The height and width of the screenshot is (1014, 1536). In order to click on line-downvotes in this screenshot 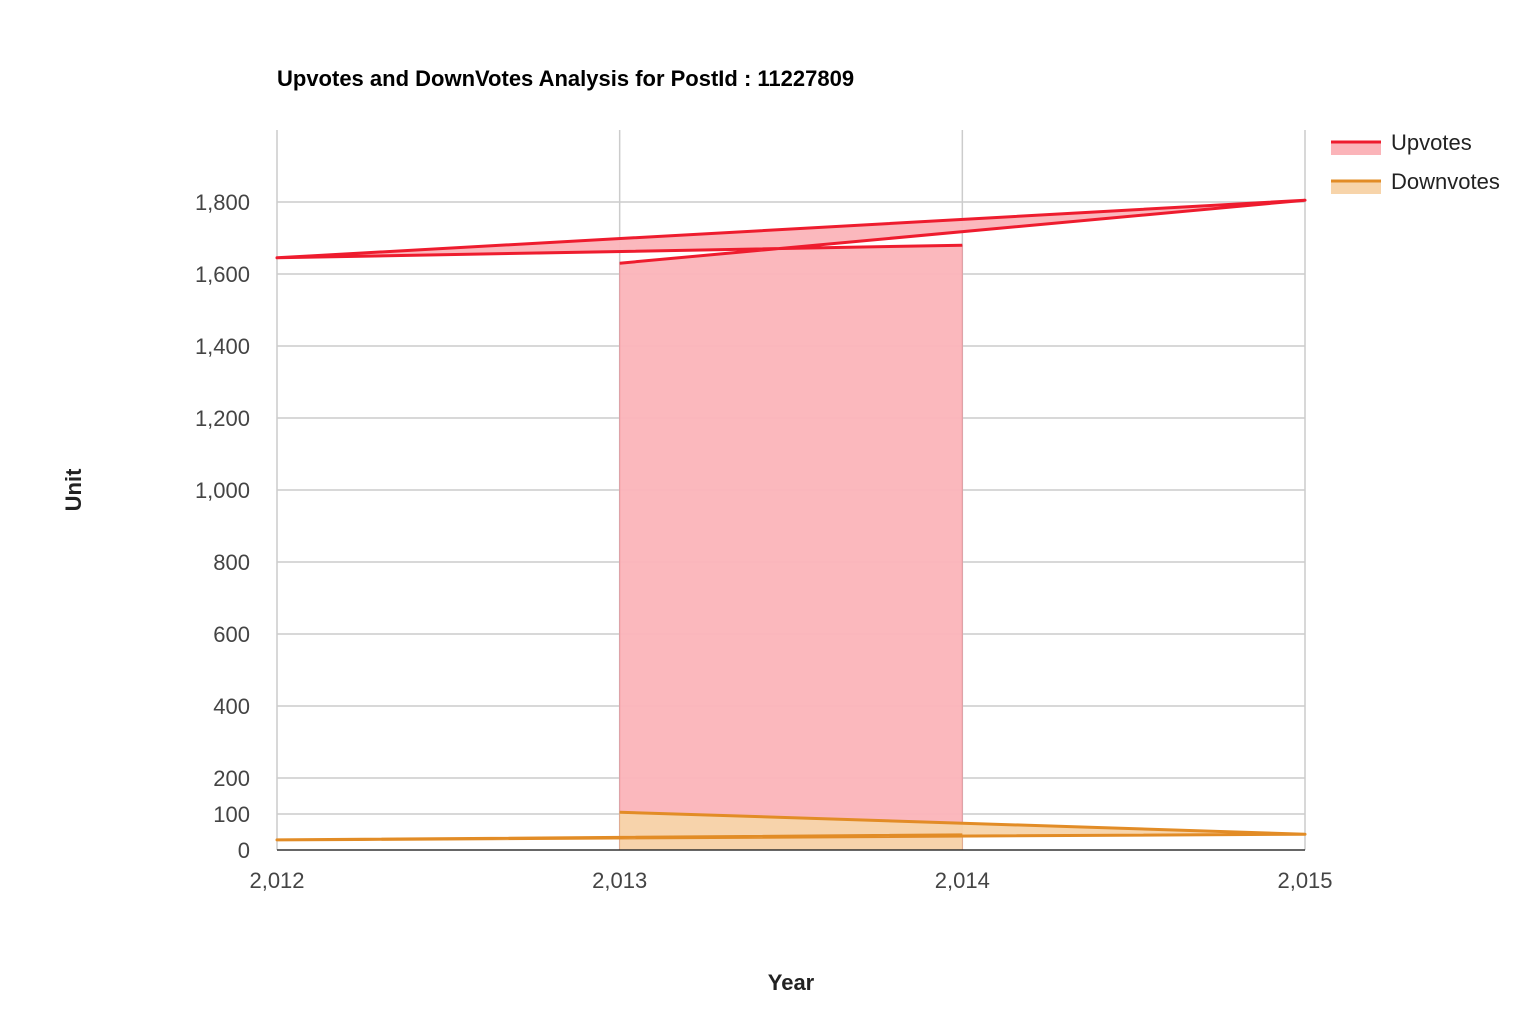, I will do `click(791, 826)`.